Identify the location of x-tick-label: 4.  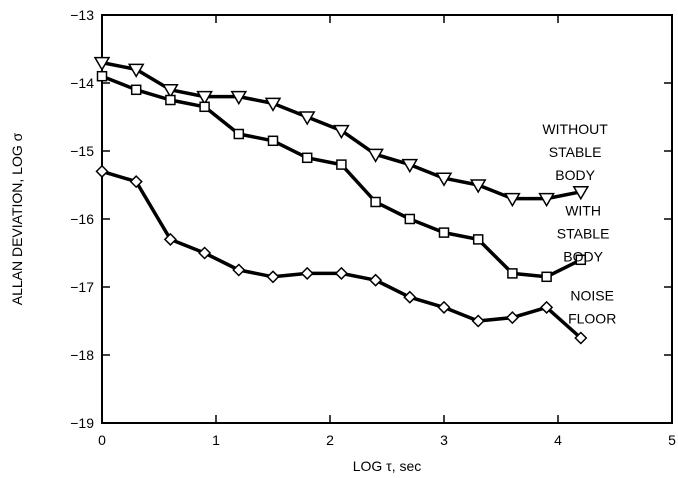
(558, 440).